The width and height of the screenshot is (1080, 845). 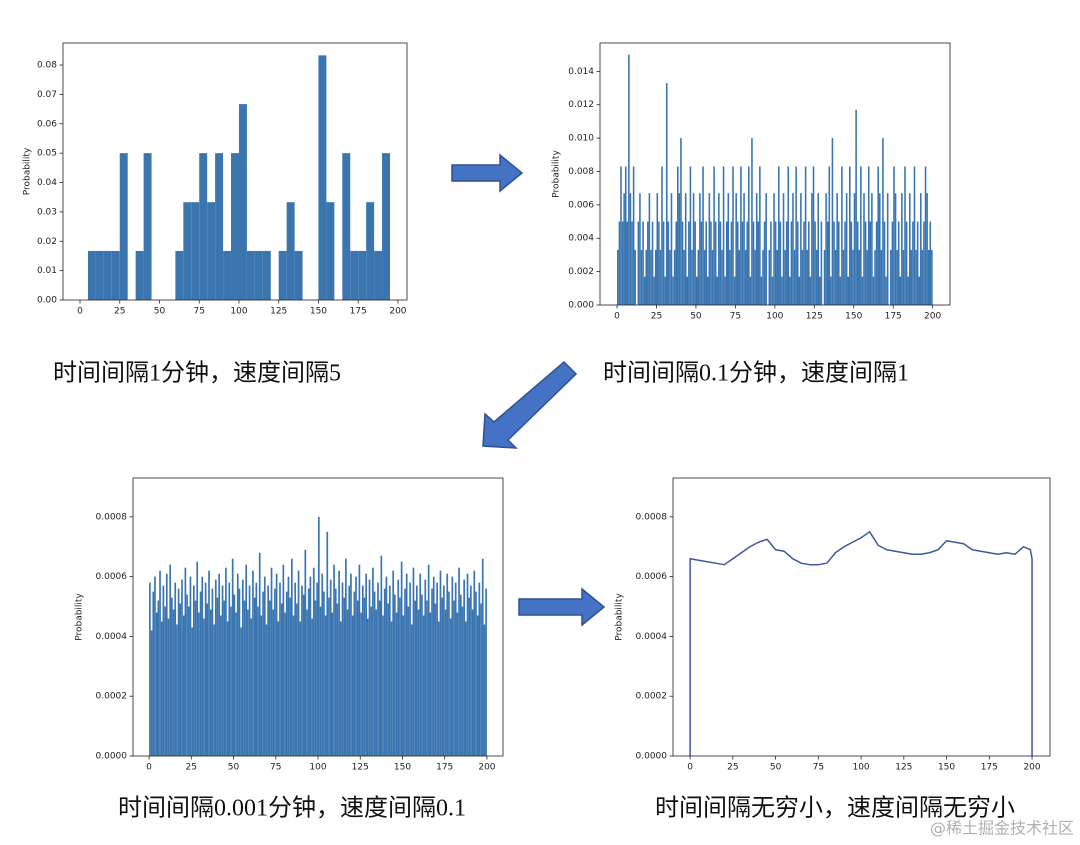 I want to click on arrow-right, so click(x=562, y=607).